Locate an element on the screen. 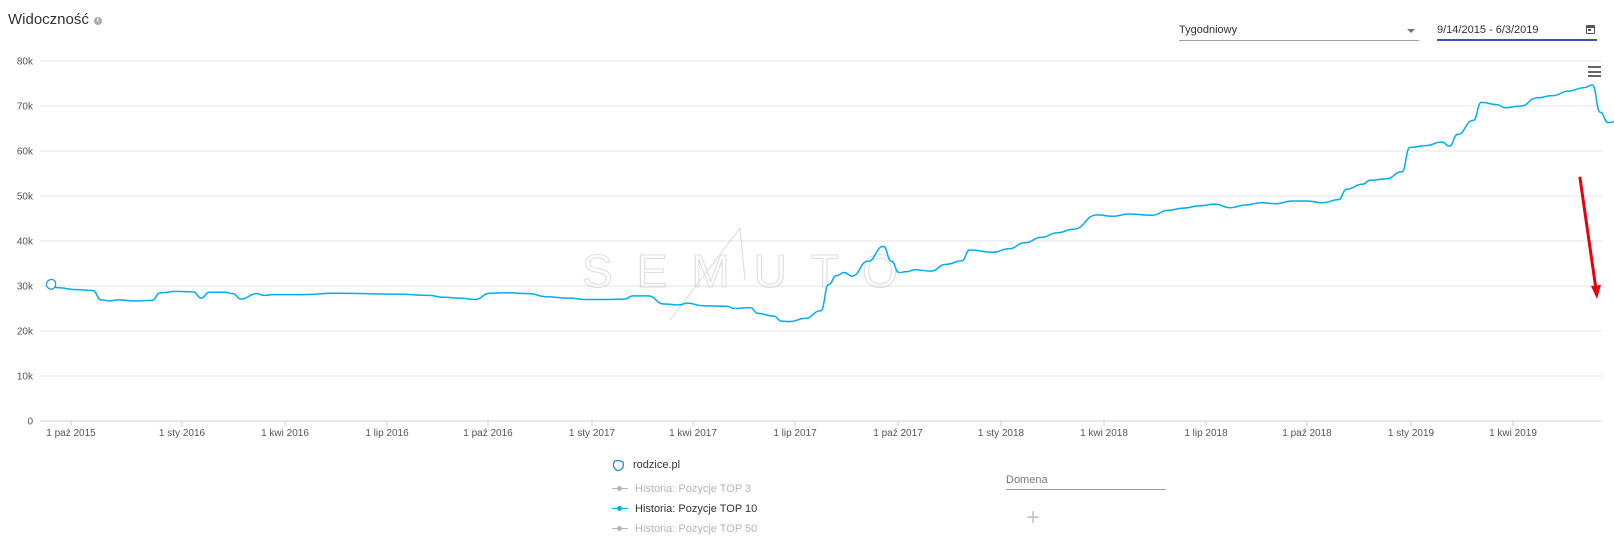 Image resolution: width=1614 pixels, height=541 pixels. y-tick-label: 40k is located at coordinates (25, 242).